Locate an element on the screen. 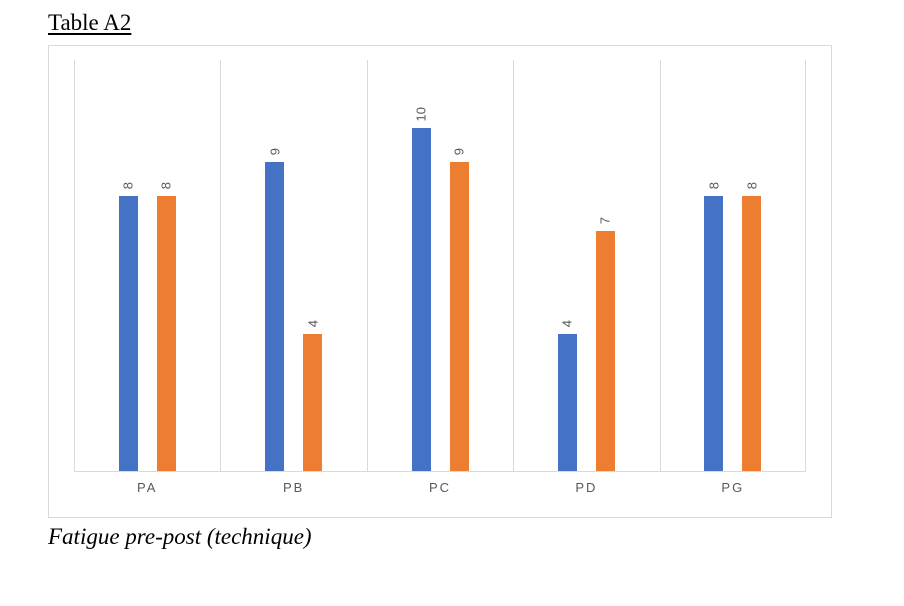  bar-series-2-pc is located at coordinates (459, 316).